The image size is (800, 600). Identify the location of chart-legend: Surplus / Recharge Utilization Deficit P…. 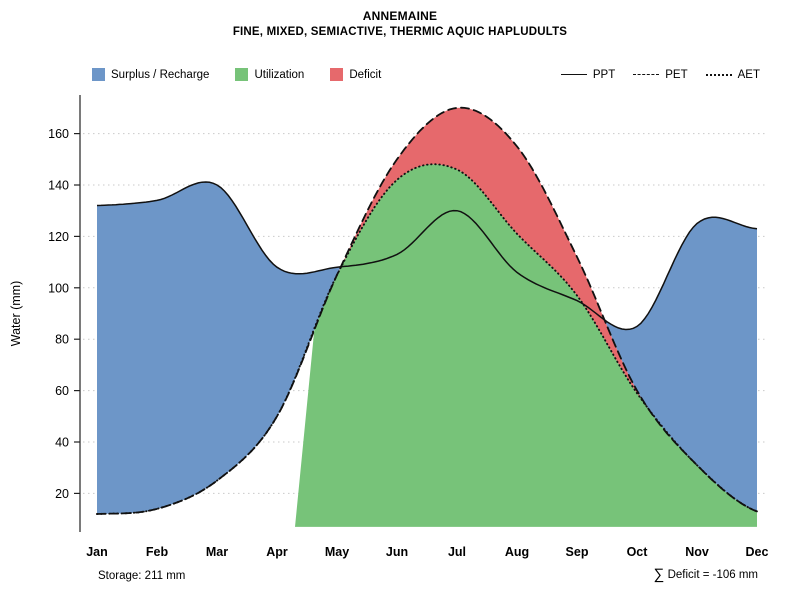
(426, 74).